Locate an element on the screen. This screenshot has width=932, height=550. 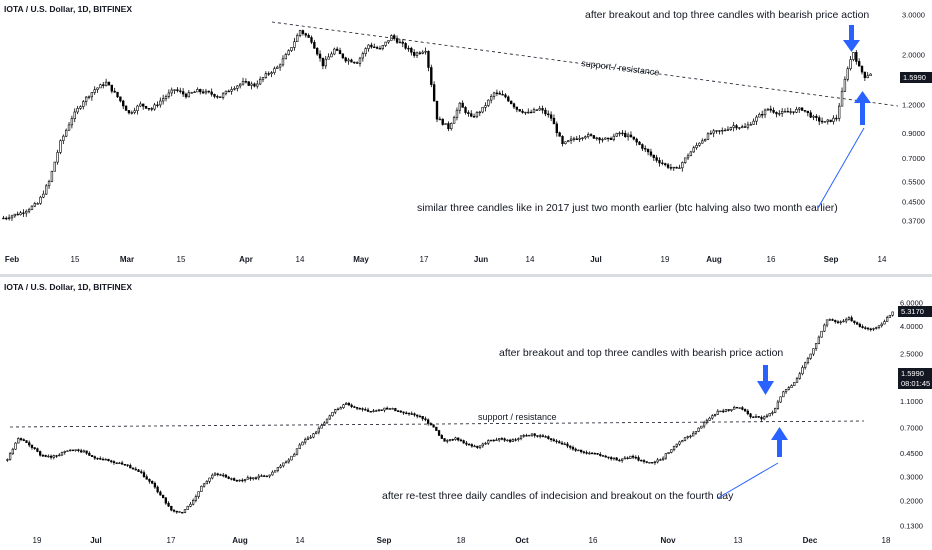
arrow-down-icon is located at coordinates (851, 38).